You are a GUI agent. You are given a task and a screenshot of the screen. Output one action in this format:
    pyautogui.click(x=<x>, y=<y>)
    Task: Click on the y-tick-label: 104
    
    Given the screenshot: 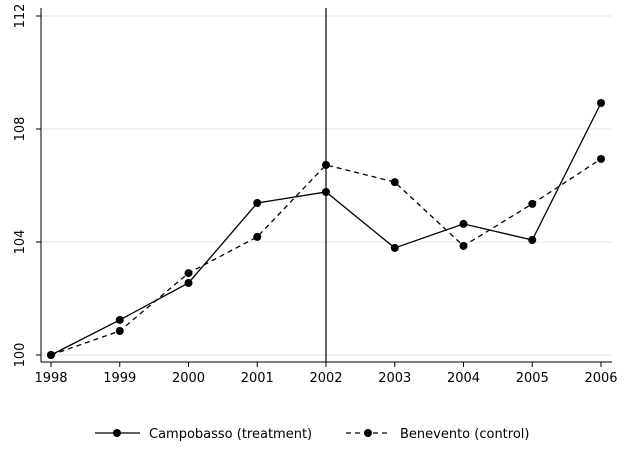 What is the action you would take?
    pyautogui.click(x=20, y=242)
    